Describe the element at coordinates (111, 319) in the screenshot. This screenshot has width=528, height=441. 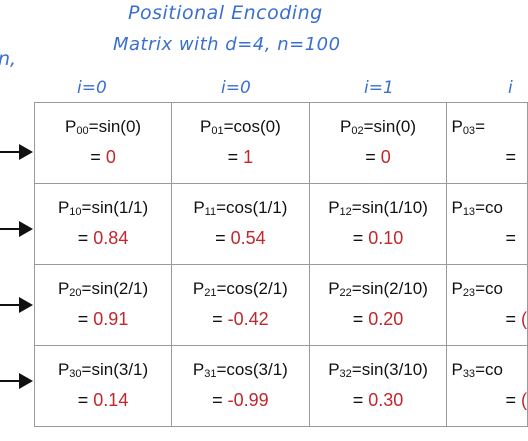
I see `cell-value: 0.91` at that location.